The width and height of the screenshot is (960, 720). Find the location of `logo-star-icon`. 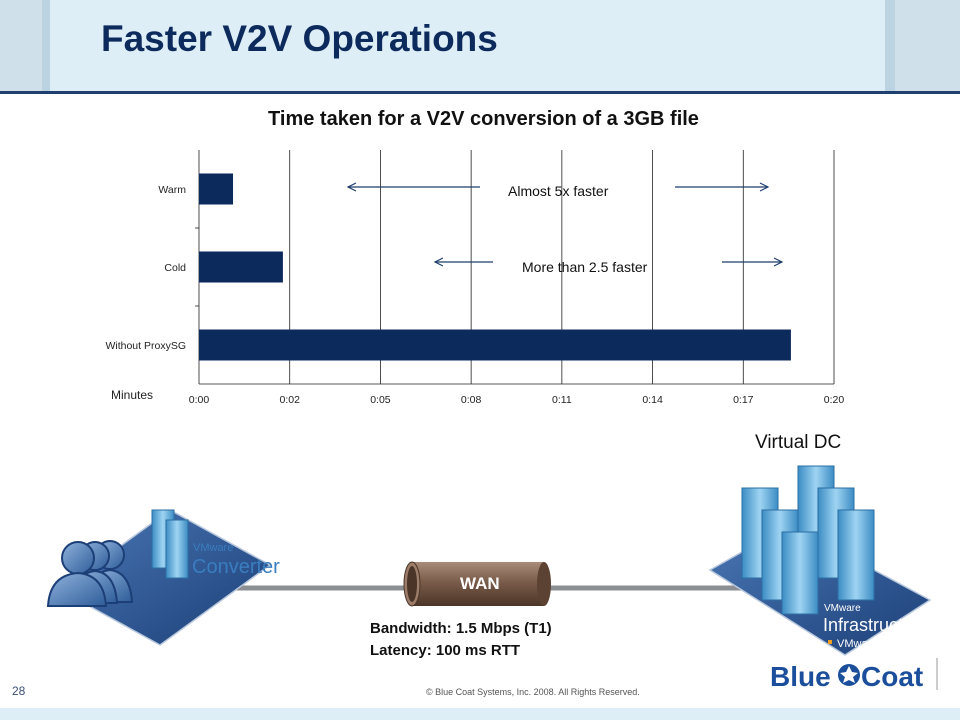

logo-star-icon is located at coordinates (849, 674).